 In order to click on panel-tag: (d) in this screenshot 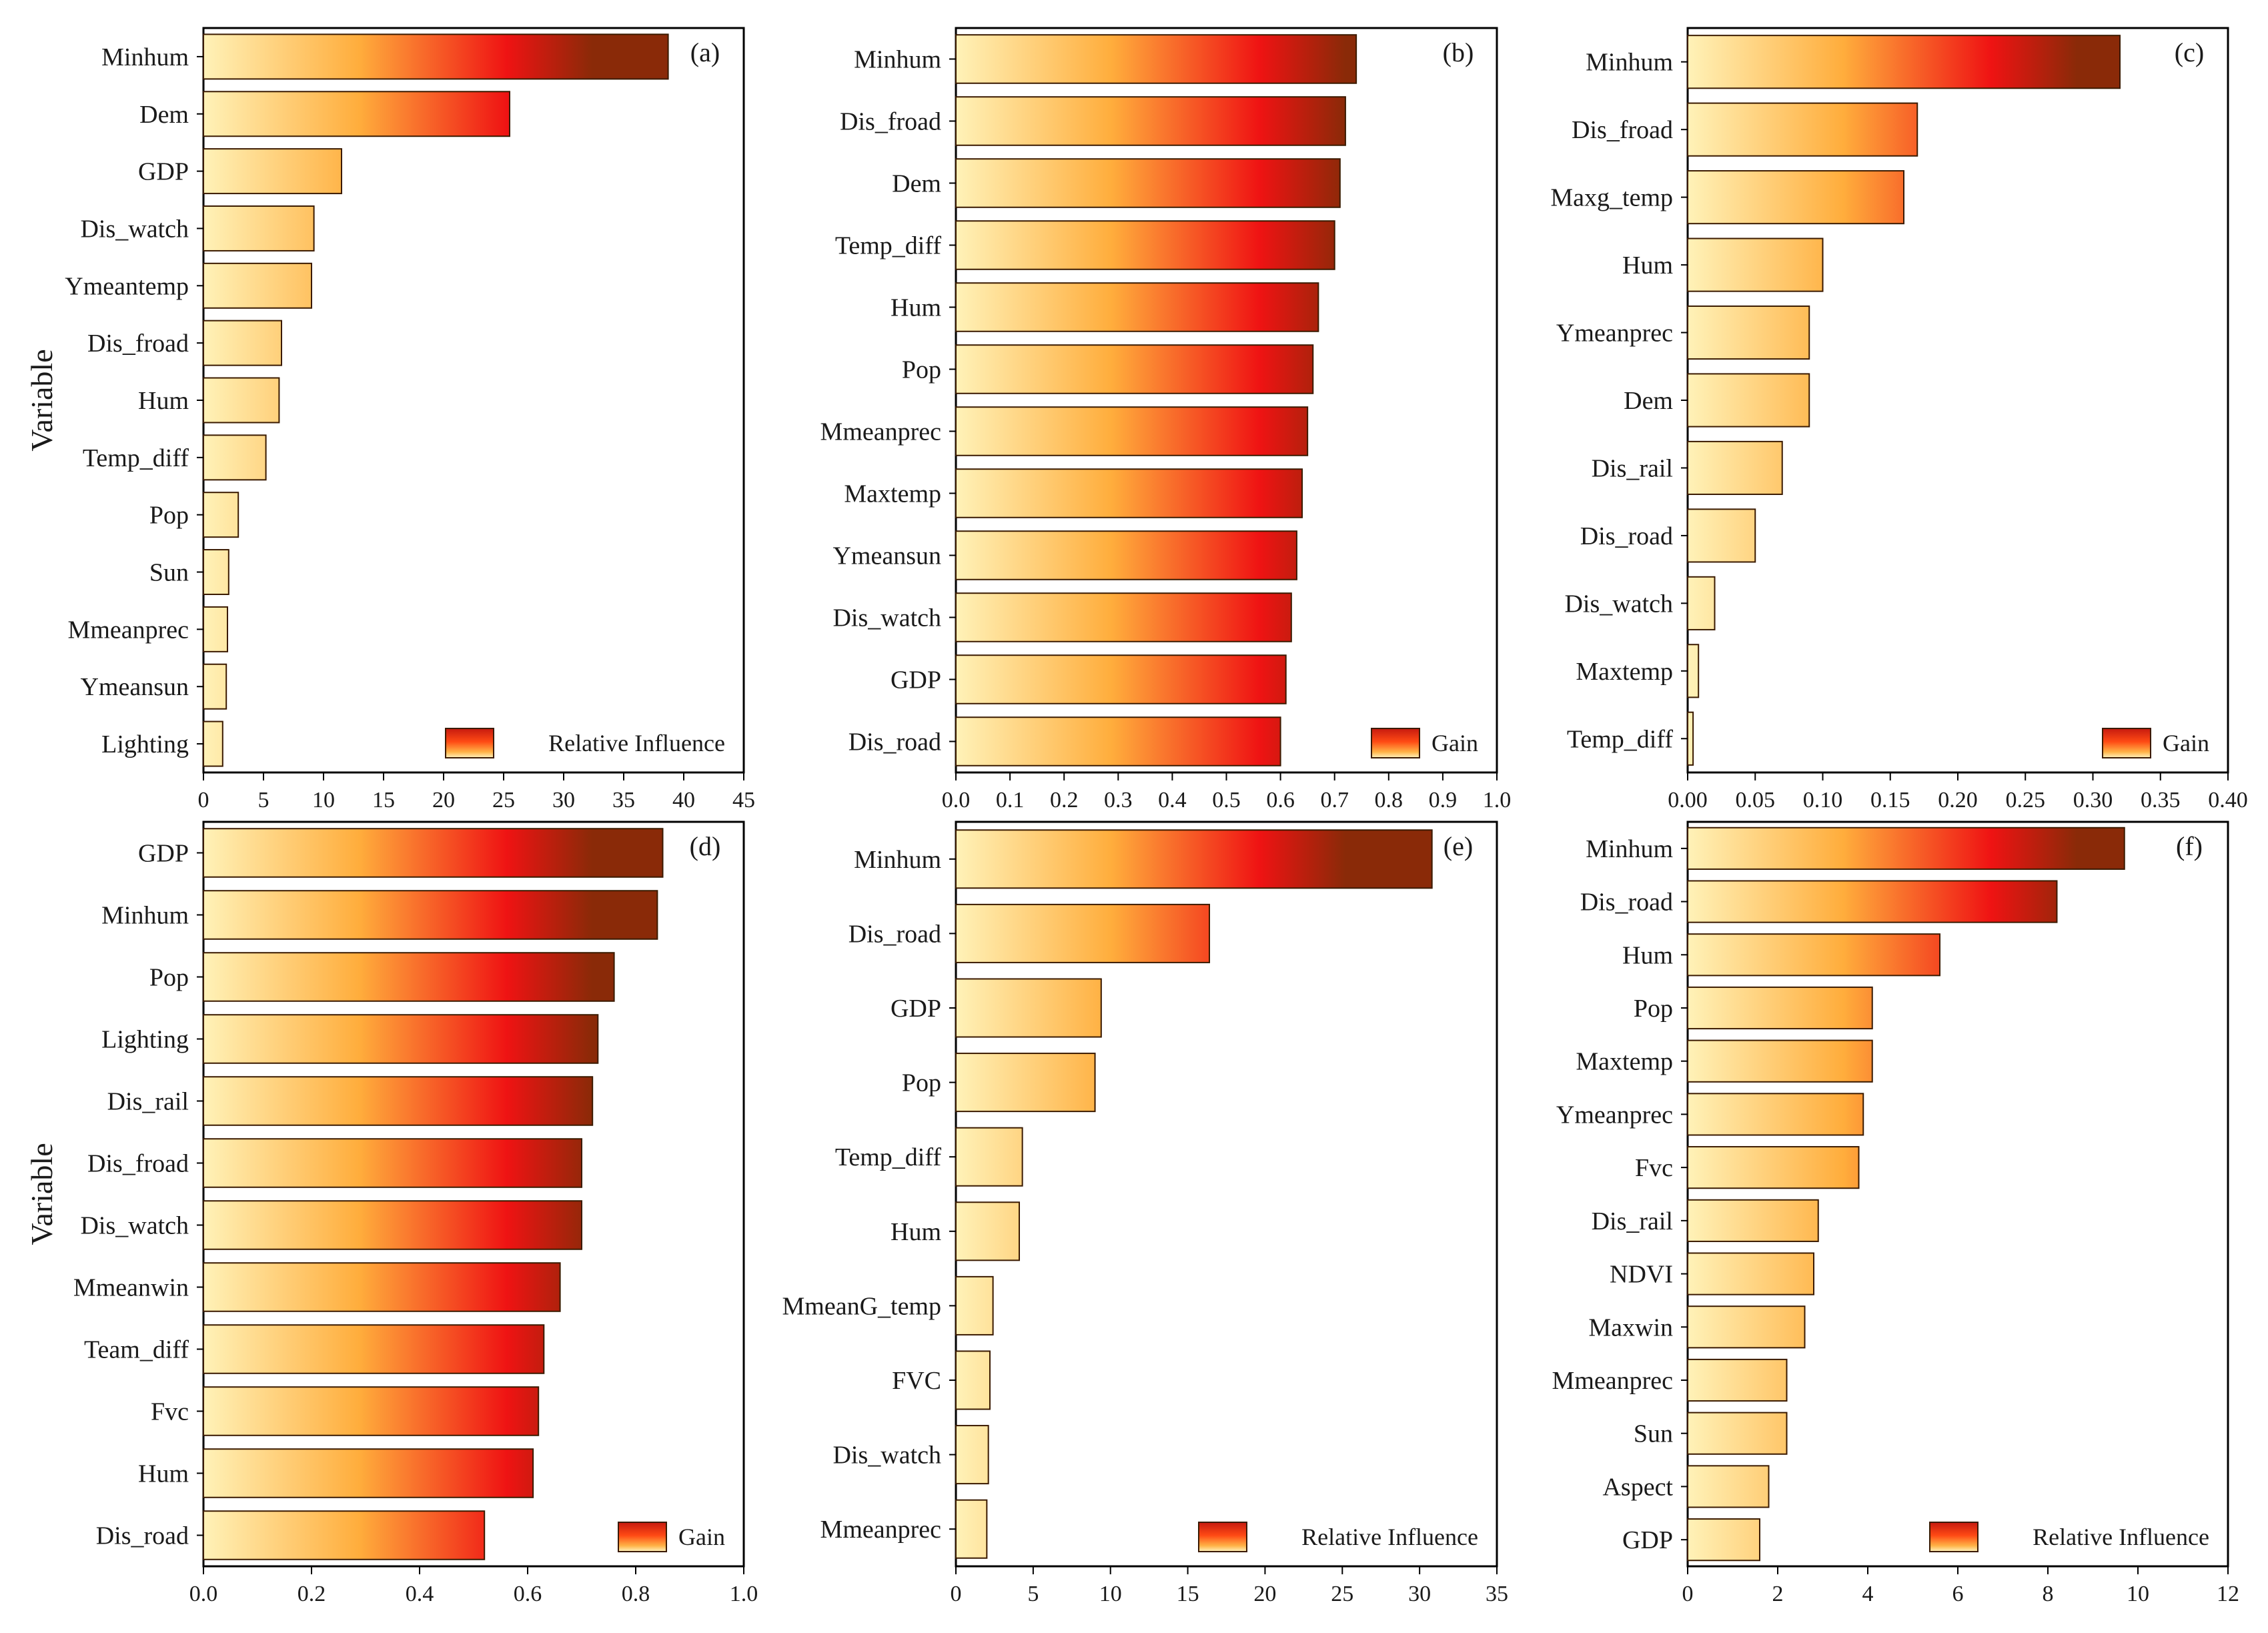, I will do `click(706, 846)`.